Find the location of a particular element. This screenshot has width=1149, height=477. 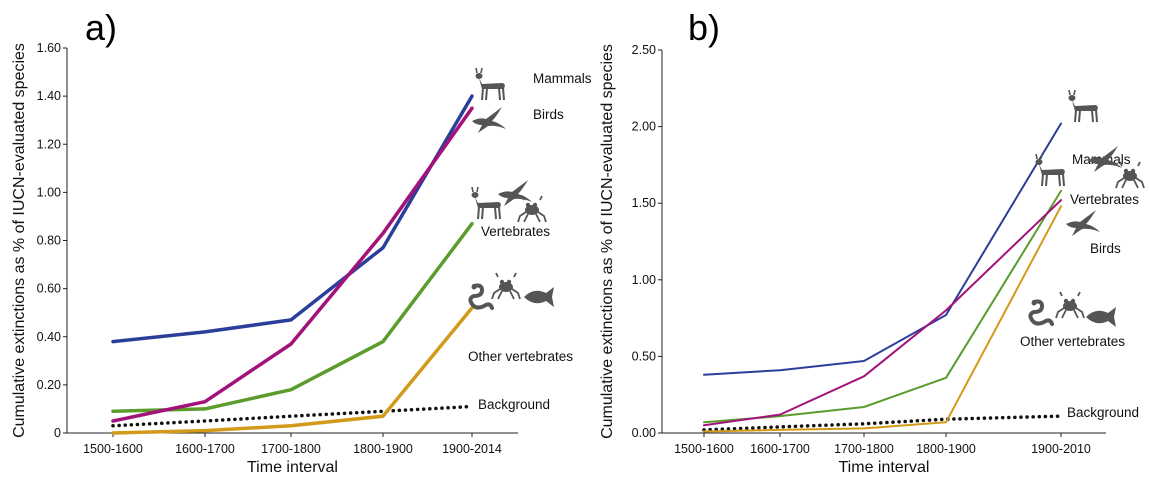

x-tick-label-b: 1700-1800 is located at coordinates (864, 449).